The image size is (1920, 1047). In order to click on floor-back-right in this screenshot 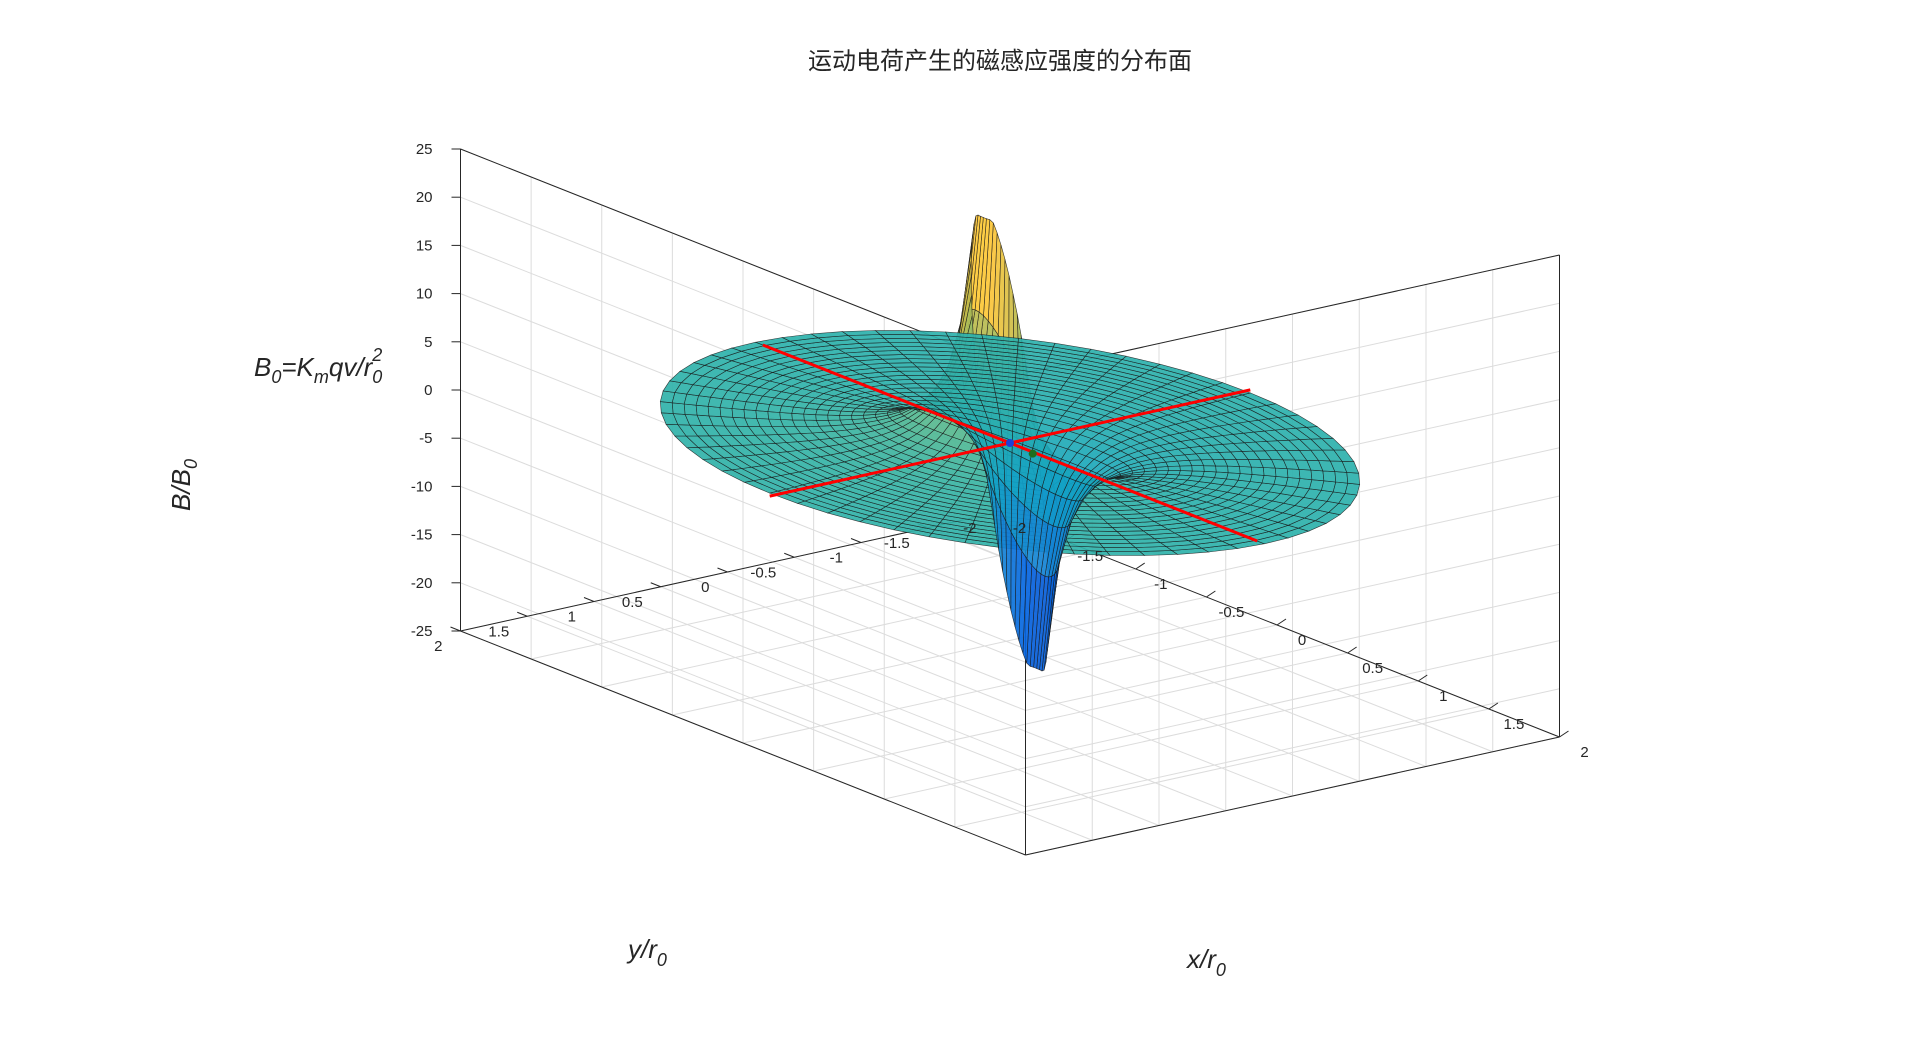, I will do `click(1292, 796)`.